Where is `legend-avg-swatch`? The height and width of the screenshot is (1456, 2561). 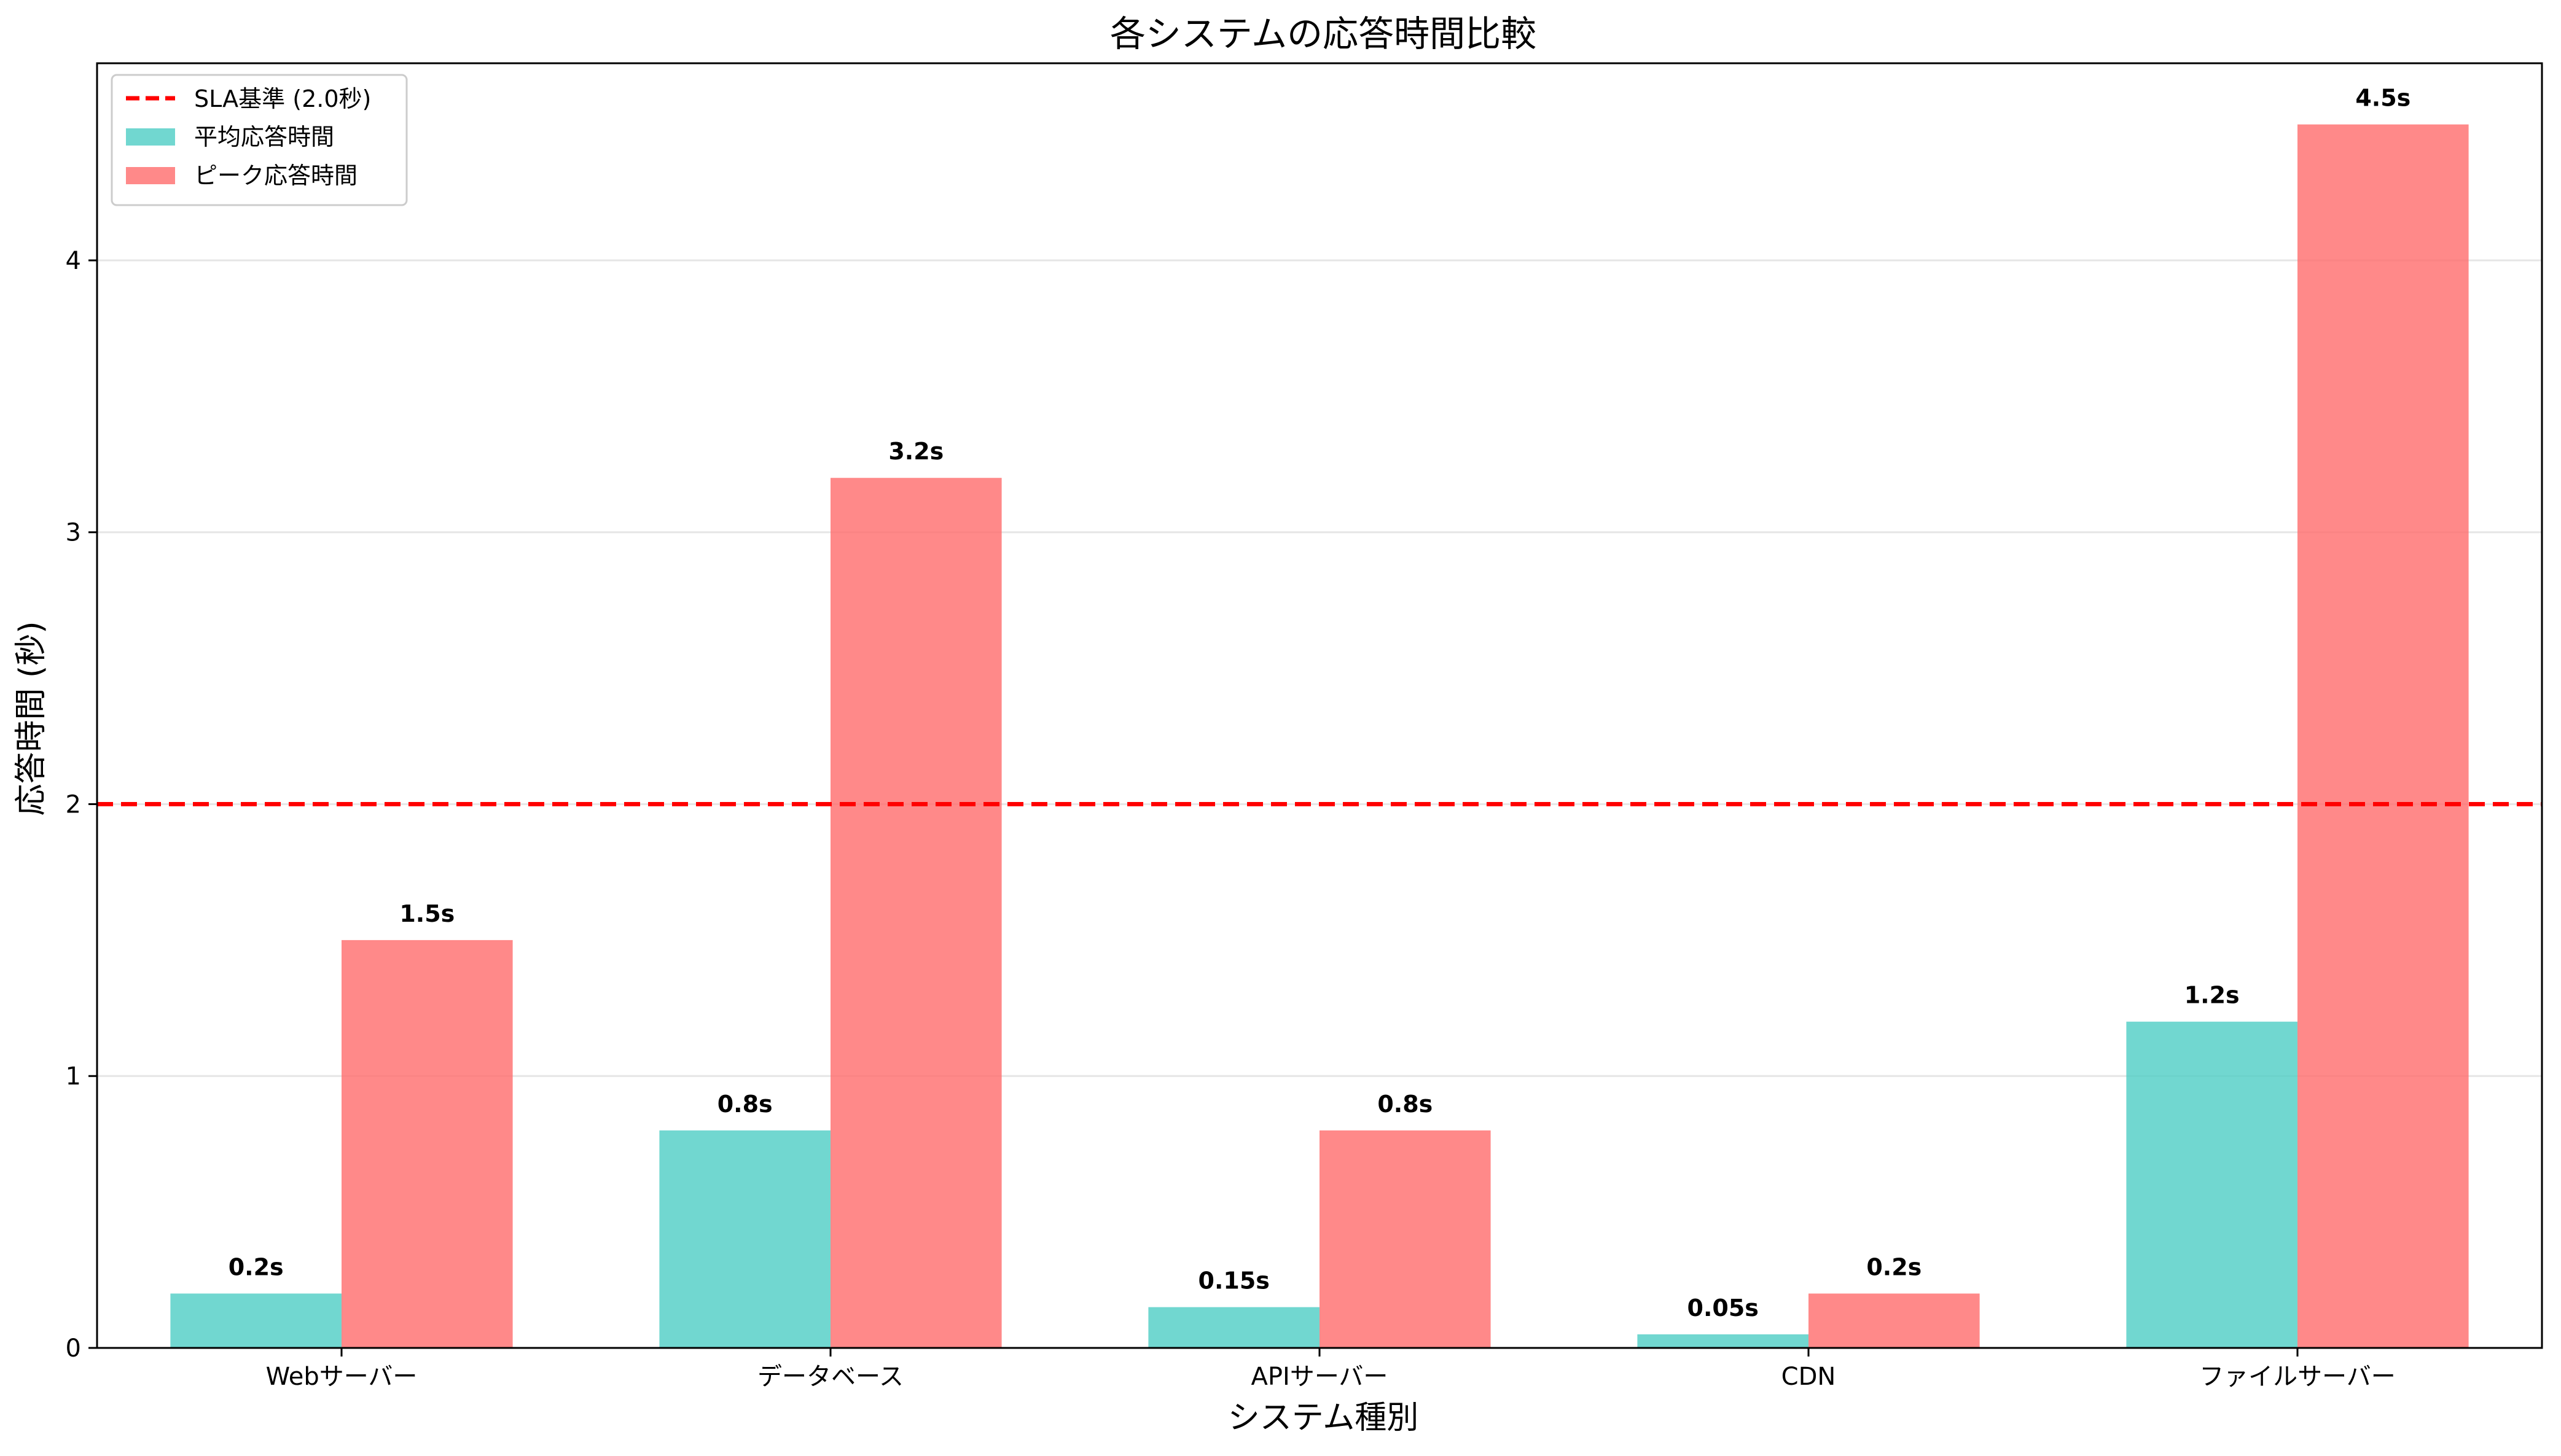
legend-avg-swatch is located at coordinates (150, 137).